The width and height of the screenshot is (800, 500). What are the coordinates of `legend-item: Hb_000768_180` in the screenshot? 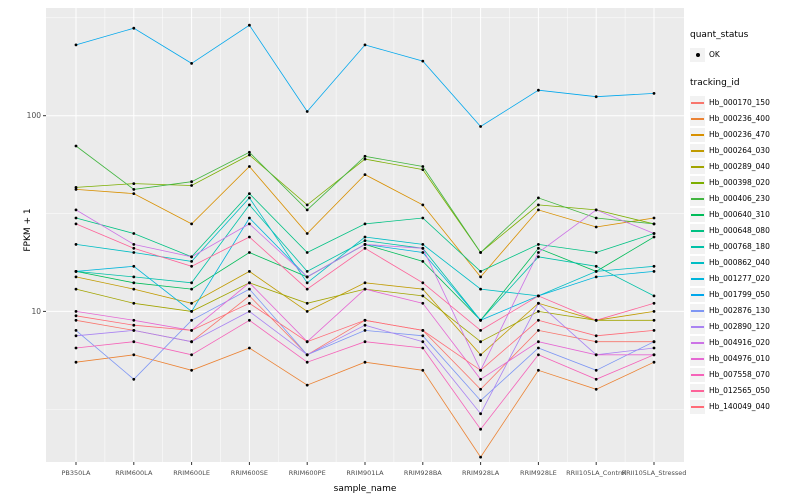 It's located at (745, 246).